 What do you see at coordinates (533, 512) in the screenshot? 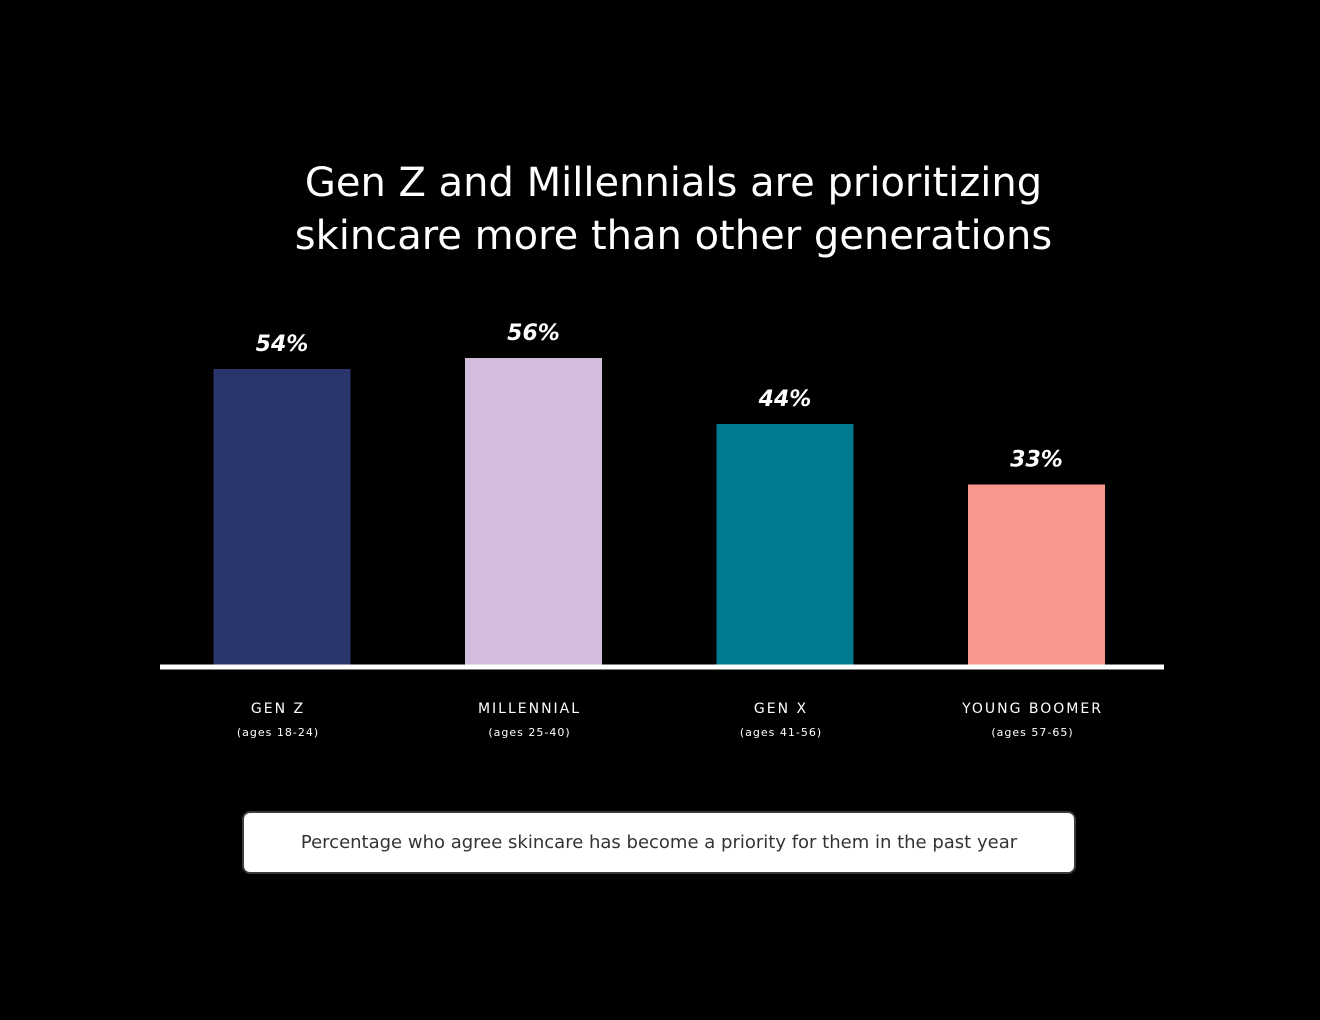
I see `bar-millennial` at bounding box center [533, 512].